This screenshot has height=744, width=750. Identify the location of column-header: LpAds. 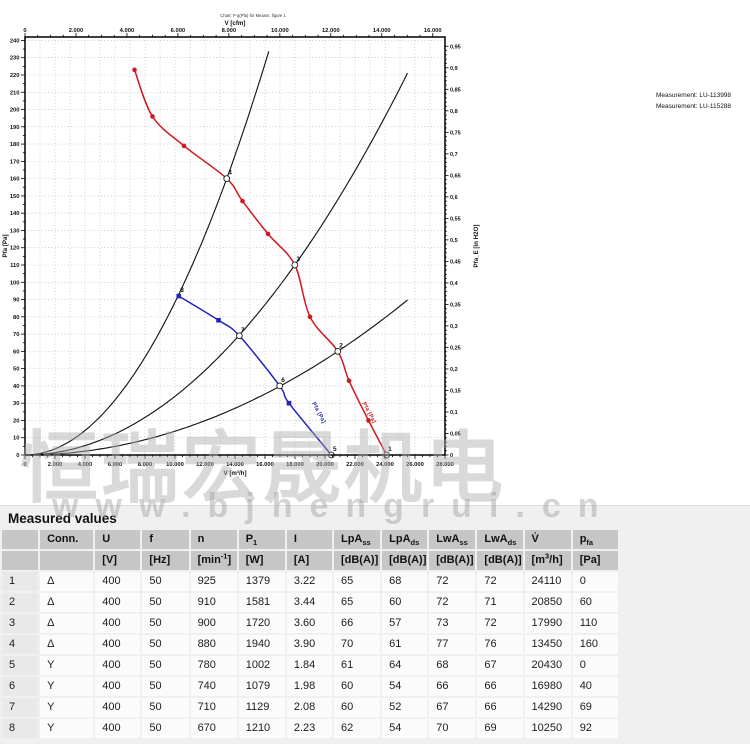
(405, 539).